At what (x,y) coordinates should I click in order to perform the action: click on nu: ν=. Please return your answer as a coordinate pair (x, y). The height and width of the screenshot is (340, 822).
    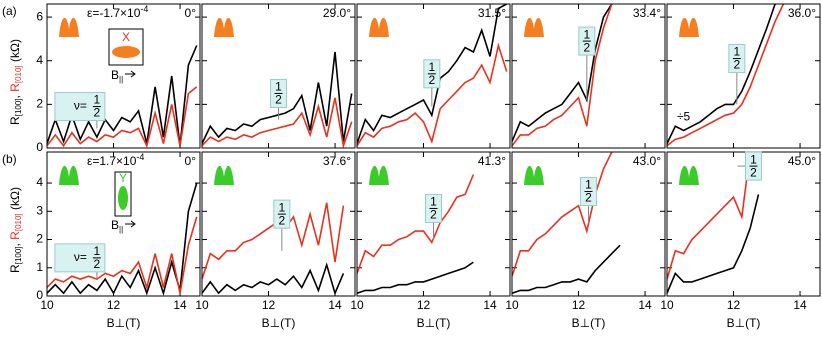
    Looking at the image, I should click on (80, 106).